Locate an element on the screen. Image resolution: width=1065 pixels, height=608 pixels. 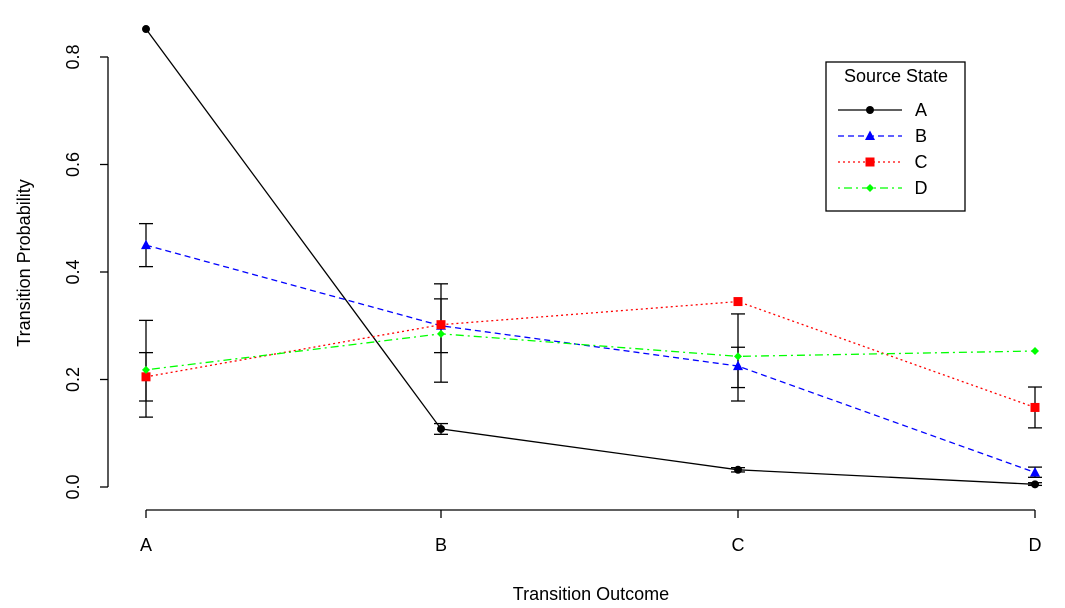
legend-marker-d is located at coordinates (870, 188).